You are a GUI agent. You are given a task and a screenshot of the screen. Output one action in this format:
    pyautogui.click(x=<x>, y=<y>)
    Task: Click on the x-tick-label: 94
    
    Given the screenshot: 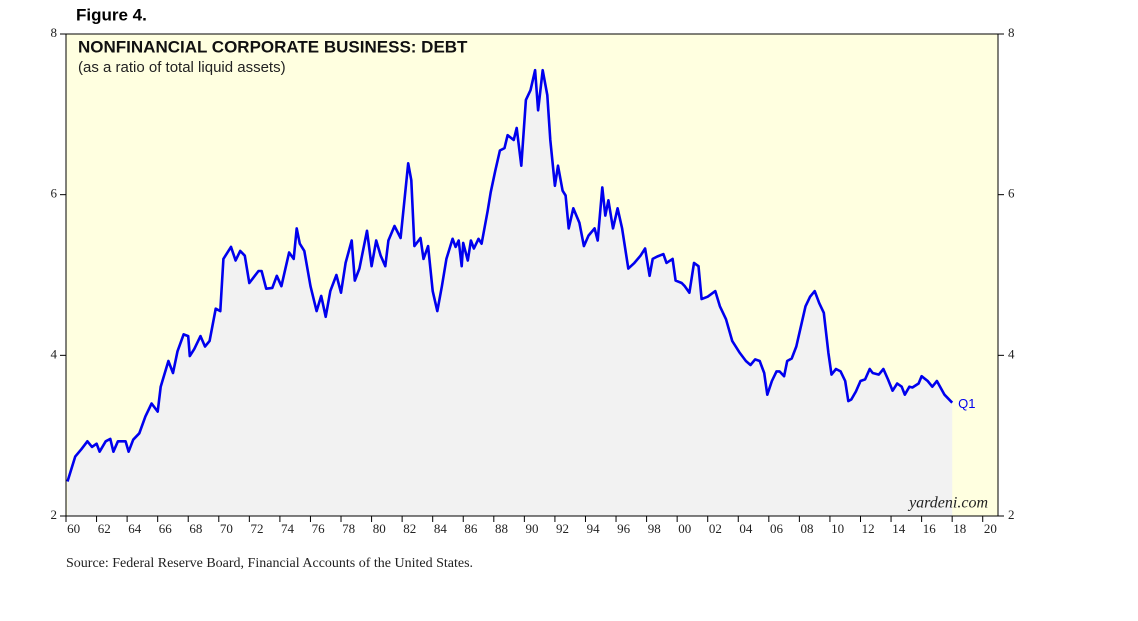 What is the action you would take?
    pyautogui.click(x=594, y=528)
    